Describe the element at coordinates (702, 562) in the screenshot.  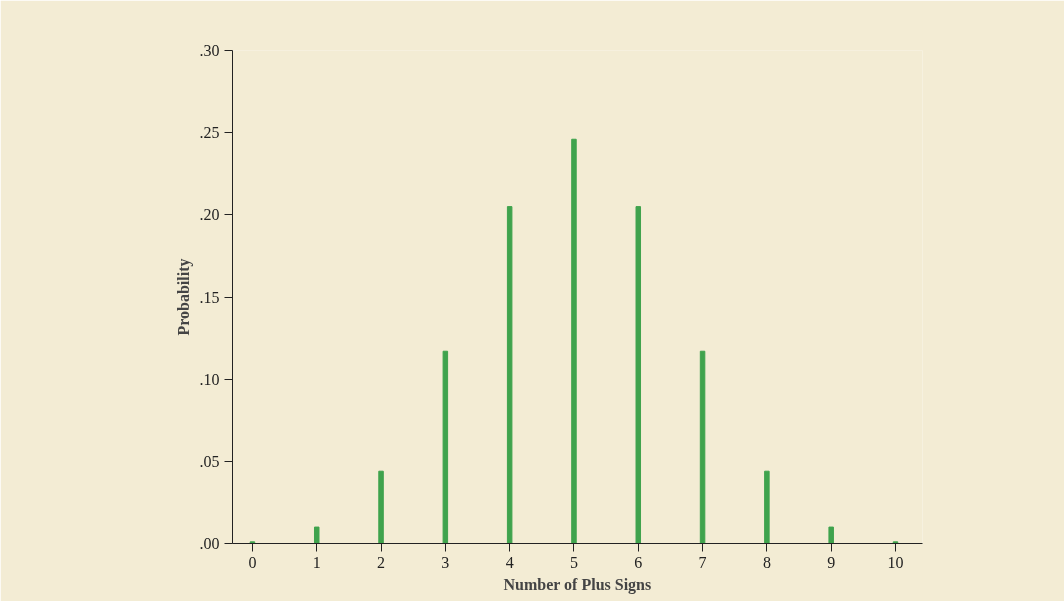
I see `x-tick-label: 7` at that location.